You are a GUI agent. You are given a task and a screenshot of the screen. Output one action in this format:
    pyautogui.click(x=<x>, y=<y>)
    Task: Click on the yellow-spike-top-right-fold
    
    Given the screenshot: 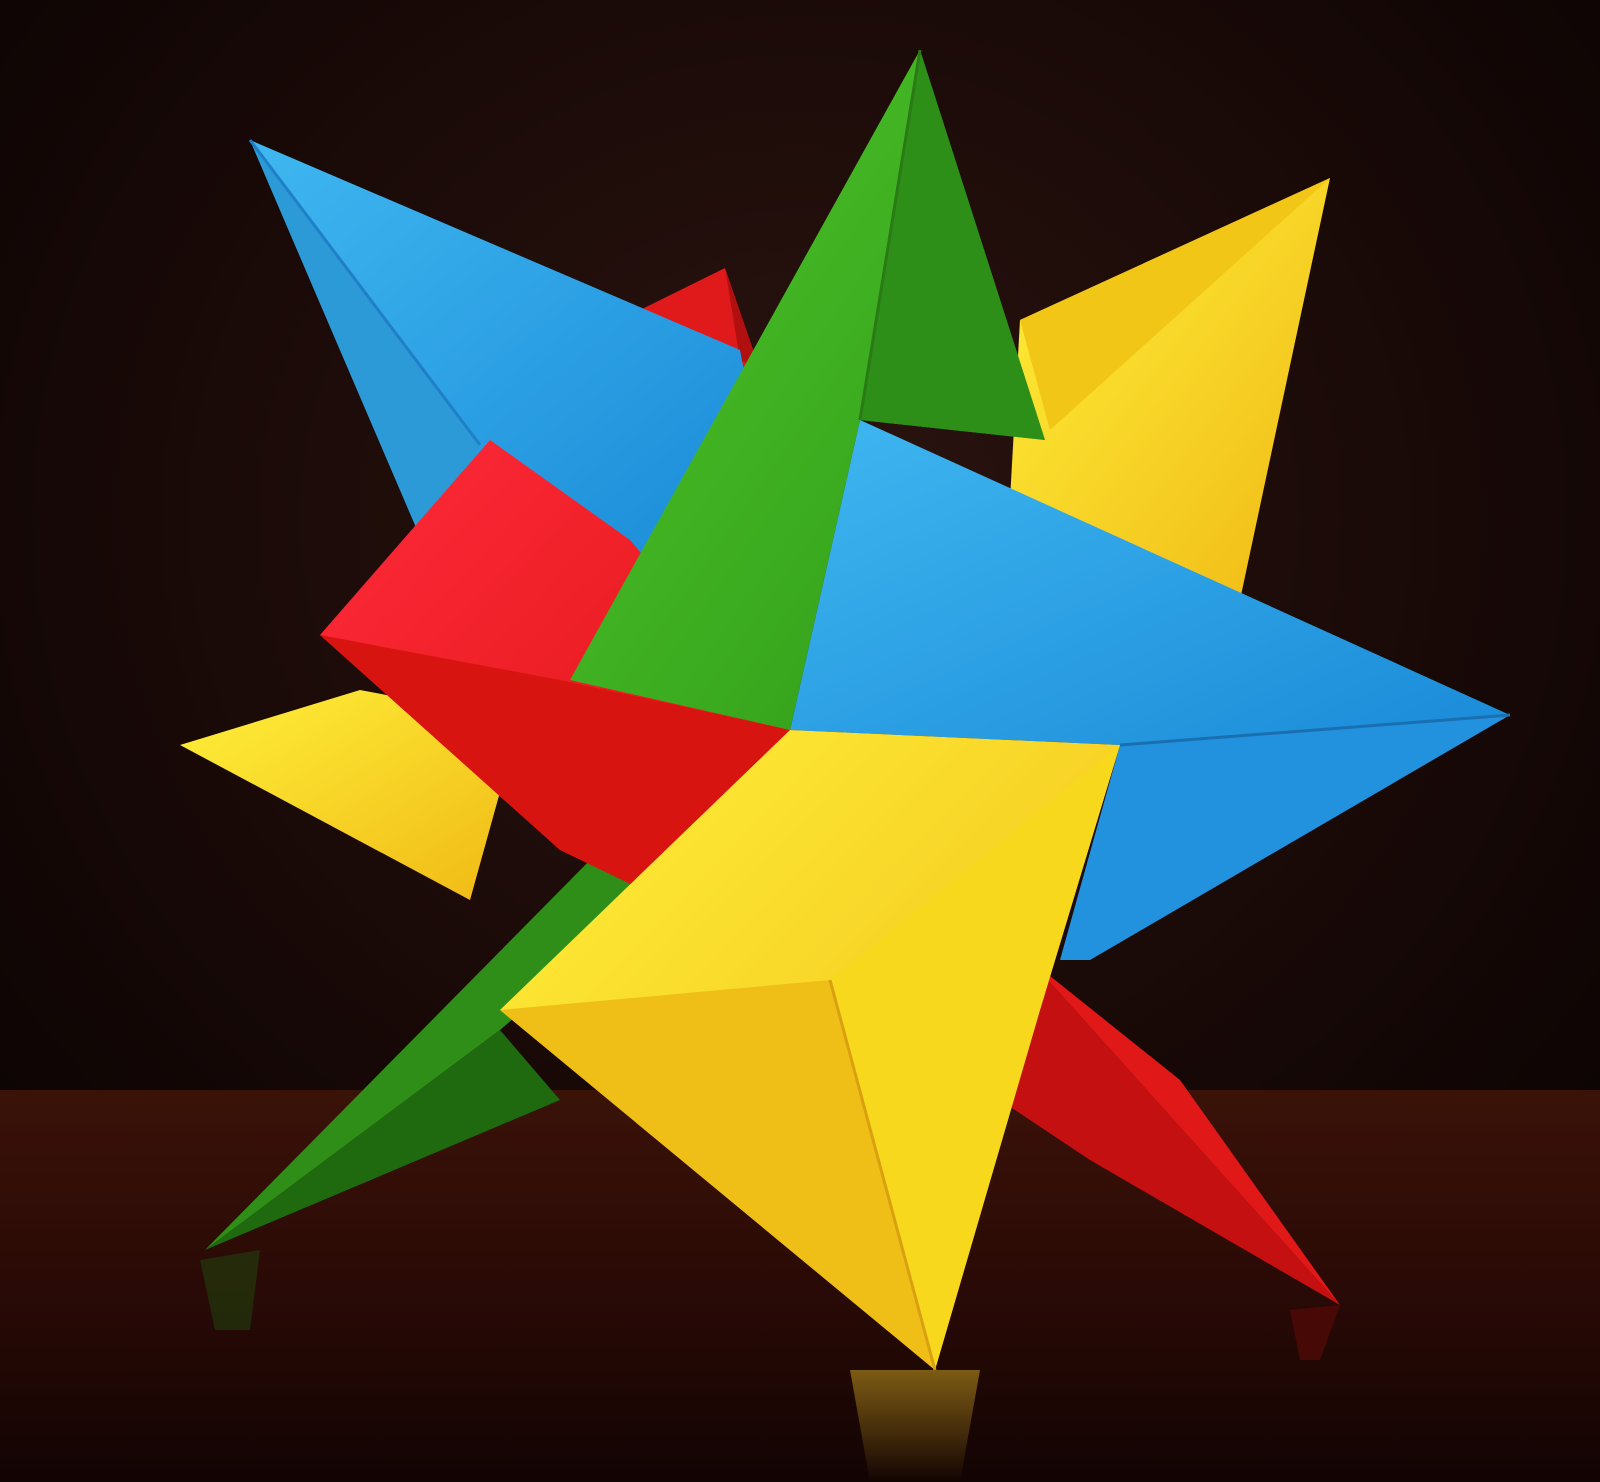 What is the action you would take?
    pyautogui.click(x=1175, y=304)
    